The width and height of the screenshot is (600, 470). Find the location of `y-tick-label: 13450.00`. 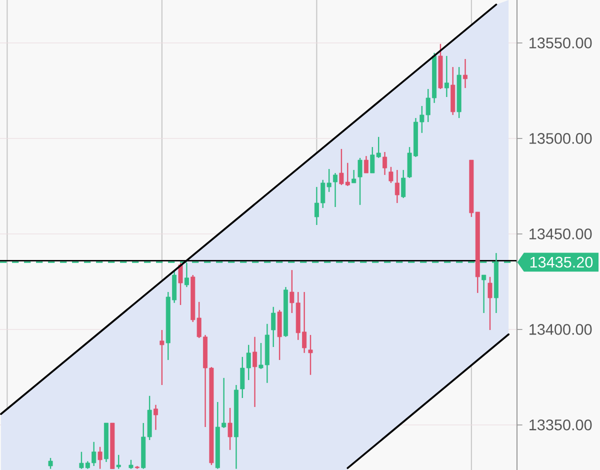

y-tick-label: 13450.00 is located at coordinates (561, 234).